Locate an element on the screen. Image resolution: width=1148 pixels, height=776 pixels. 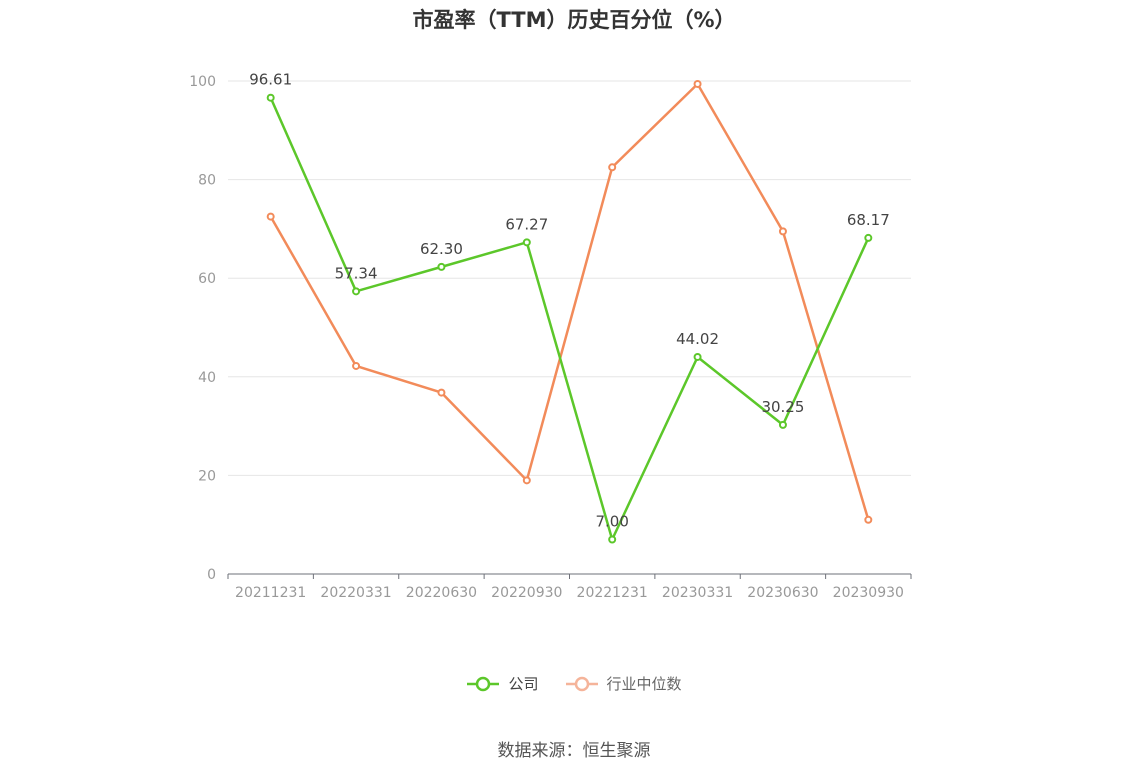
y-tick-label: 80 is located at coordinates (207, 181).